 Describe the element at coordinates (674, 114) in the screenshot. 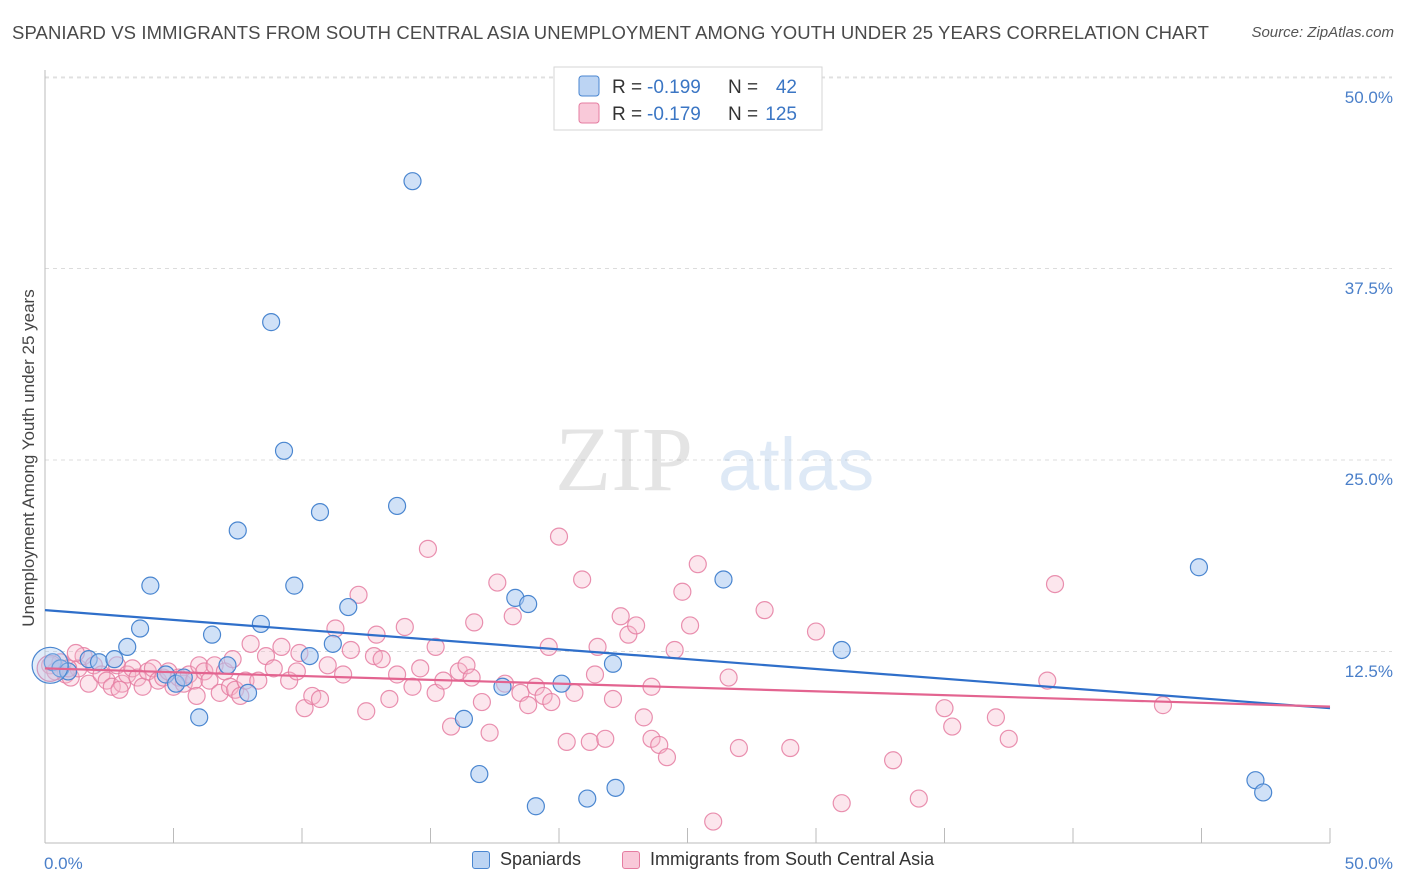

I see `legend-r-value-immigrants: -0.179` at that location.